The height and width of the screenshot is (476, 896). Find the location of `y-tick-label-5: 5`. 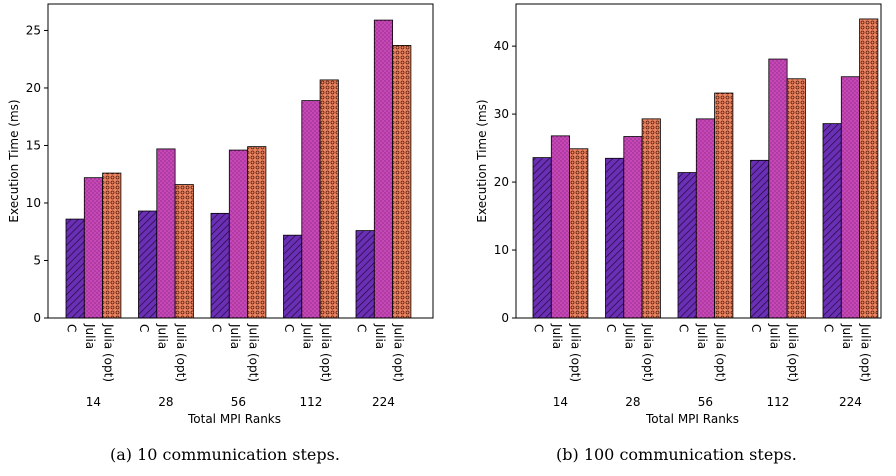

y-tick-label-5: 5 is located at coordinates (37, 260).